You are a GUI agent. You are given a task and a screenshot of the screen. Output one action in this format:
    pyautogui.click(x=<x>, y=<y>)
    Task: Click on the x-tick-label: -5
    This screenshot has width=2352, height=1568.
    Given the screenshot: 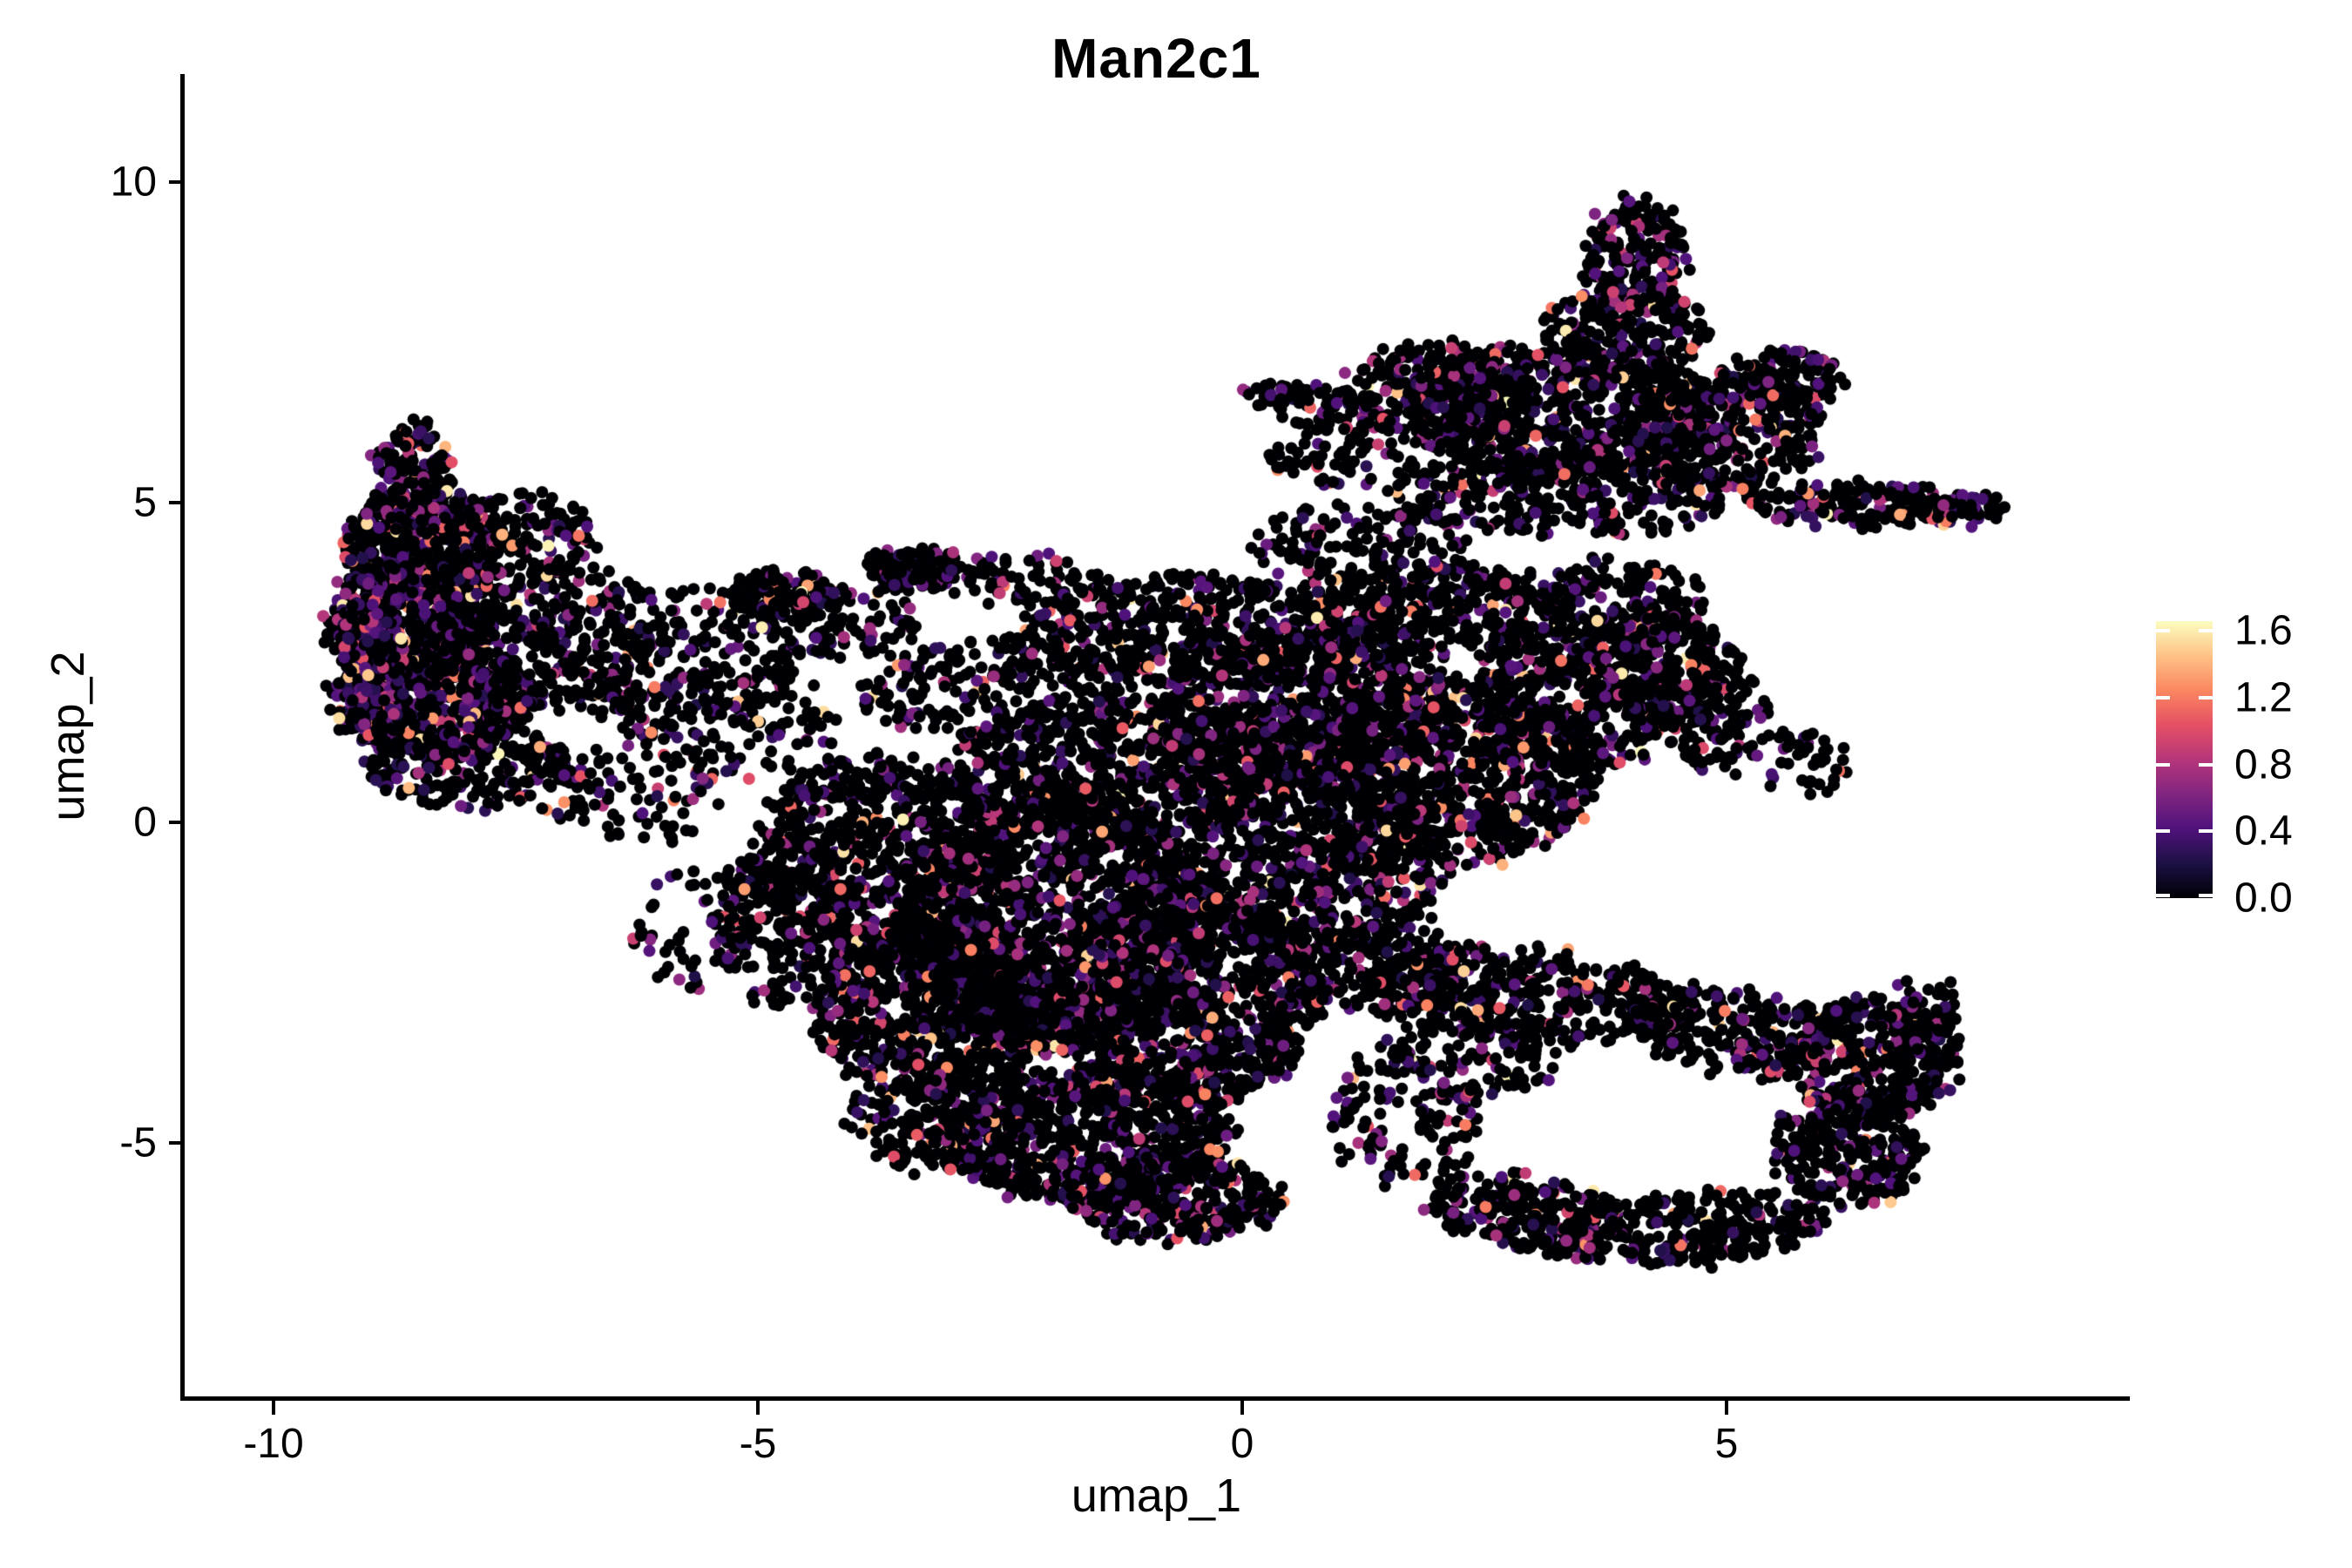 What is the action you would take?
    pyautogui.click(x=758, y=1444)
    